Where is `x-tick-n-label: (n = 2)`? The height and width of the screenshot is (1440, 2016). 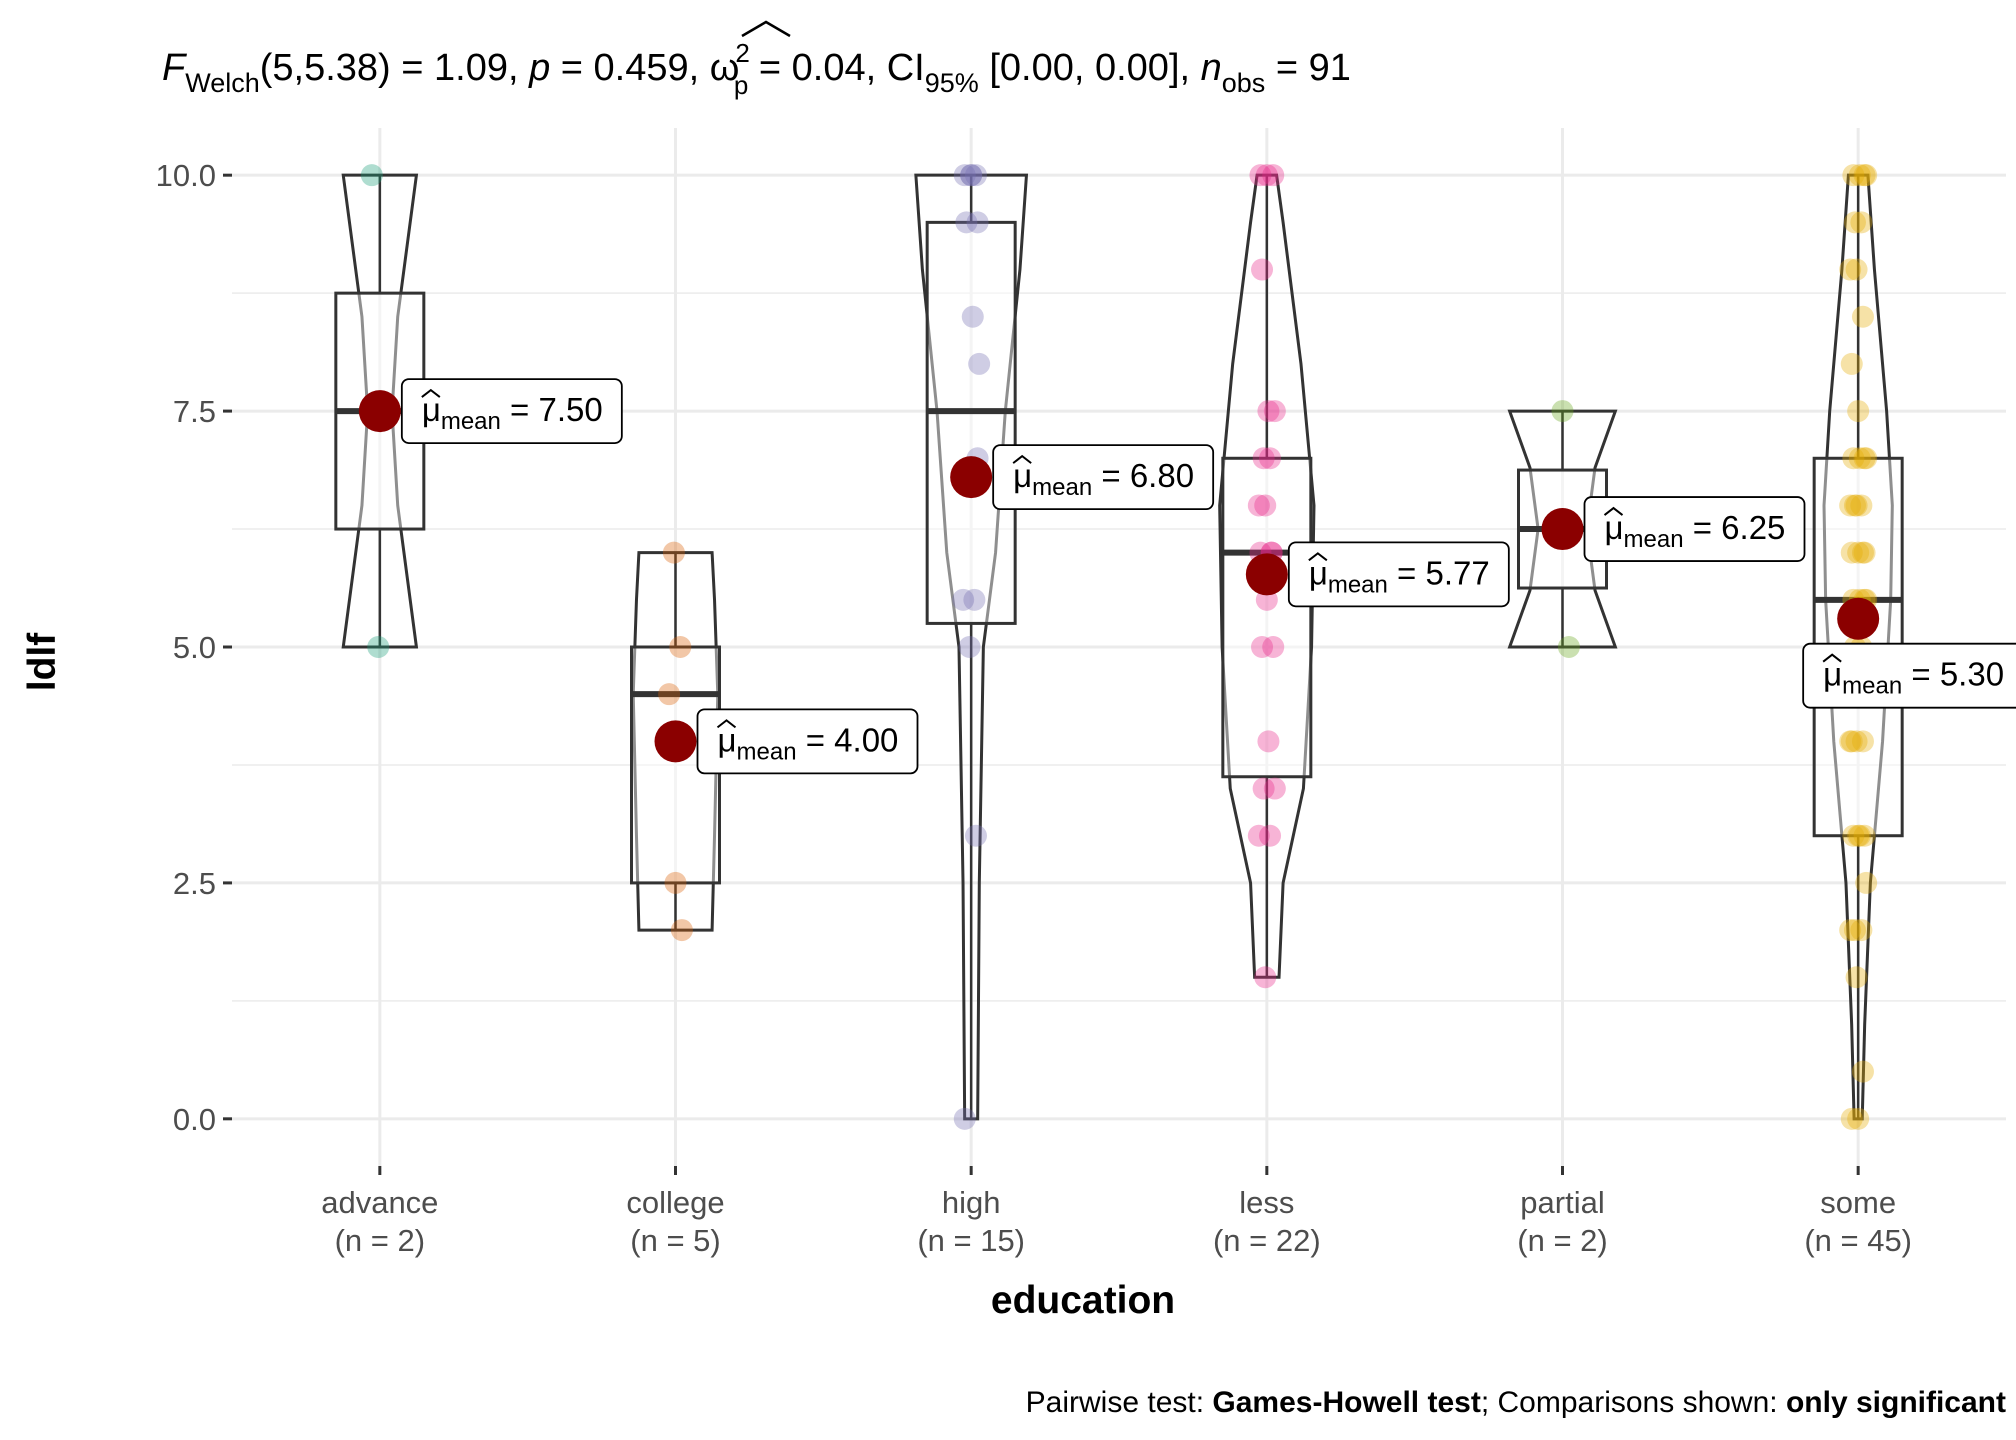
x-tick-n-label: (n = 2) is located at coordinates (1562, 1240).